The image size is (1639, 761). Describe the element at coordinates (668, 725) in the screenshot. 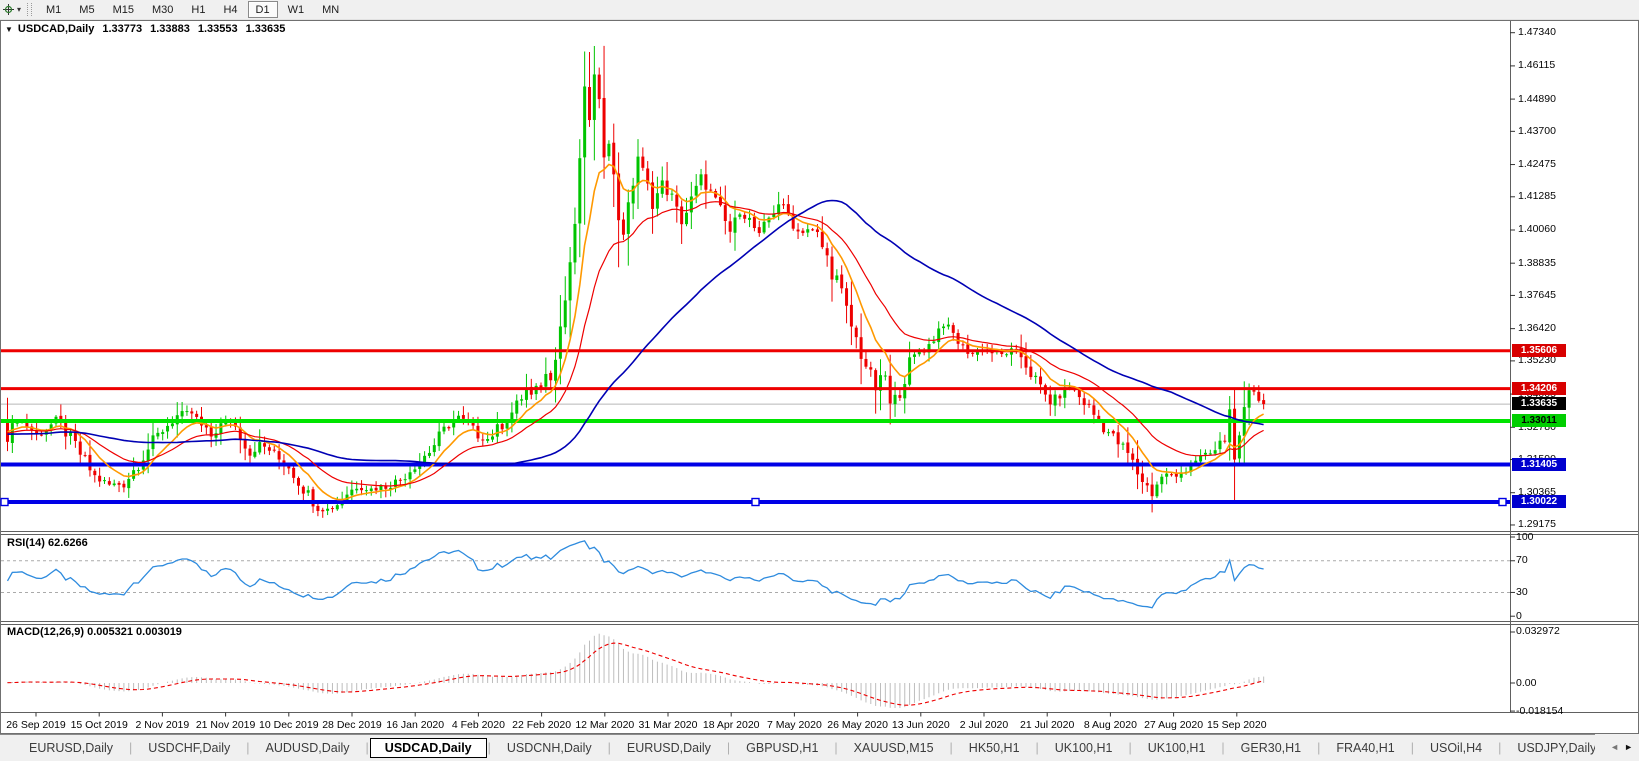

I see `date-tick-label: 31 Mar 2020` at that location.